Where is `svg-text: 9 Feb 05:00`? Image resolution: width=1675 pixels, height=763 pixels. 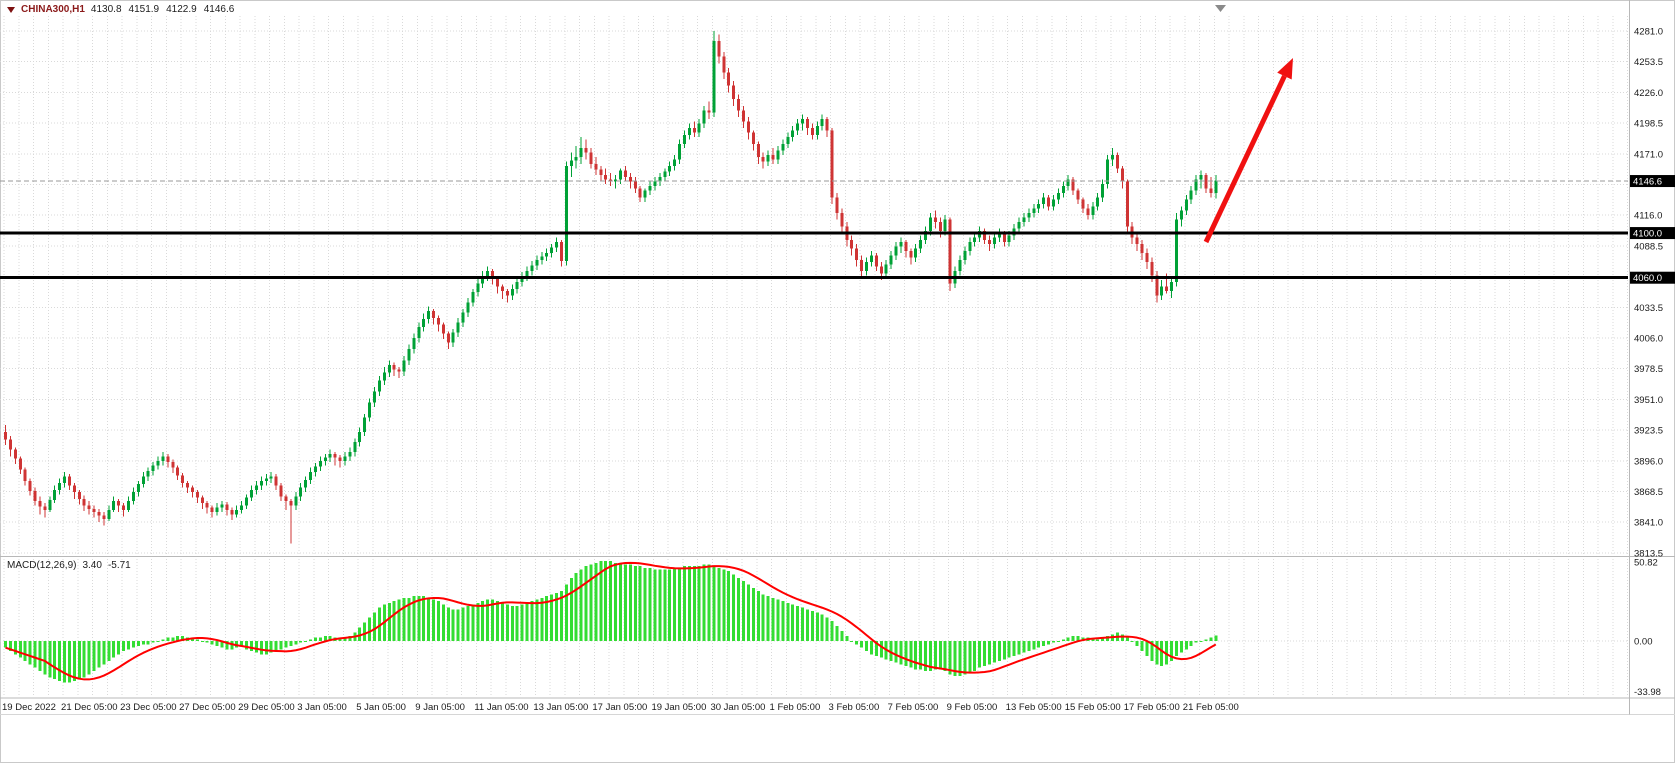
svg-text: 9 Feb 05:00 is located at coordinates (972, 707).